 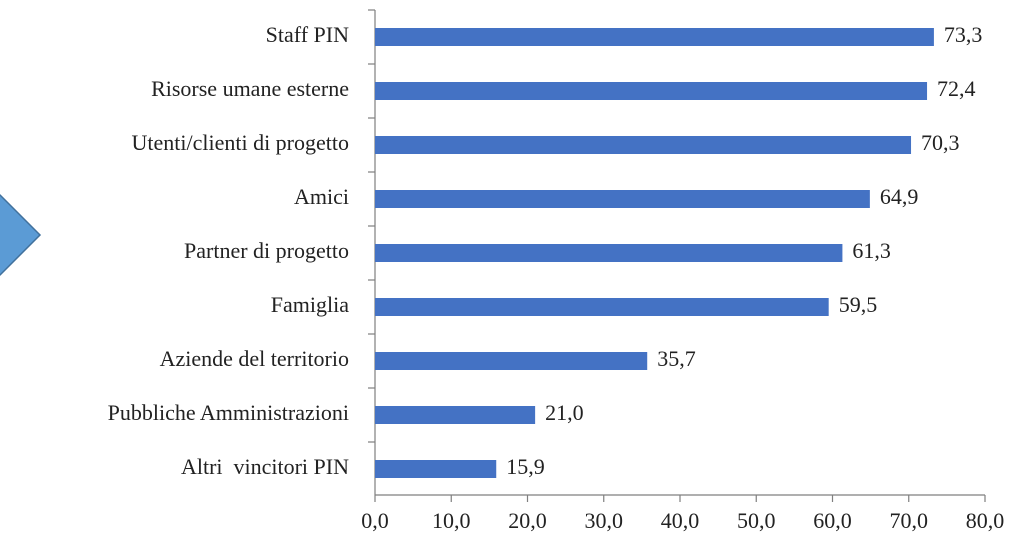 What do you see at coordinates (871, 250) in the screenshot?
I see `value-label: 61,3` at bounding box center [871, 250].